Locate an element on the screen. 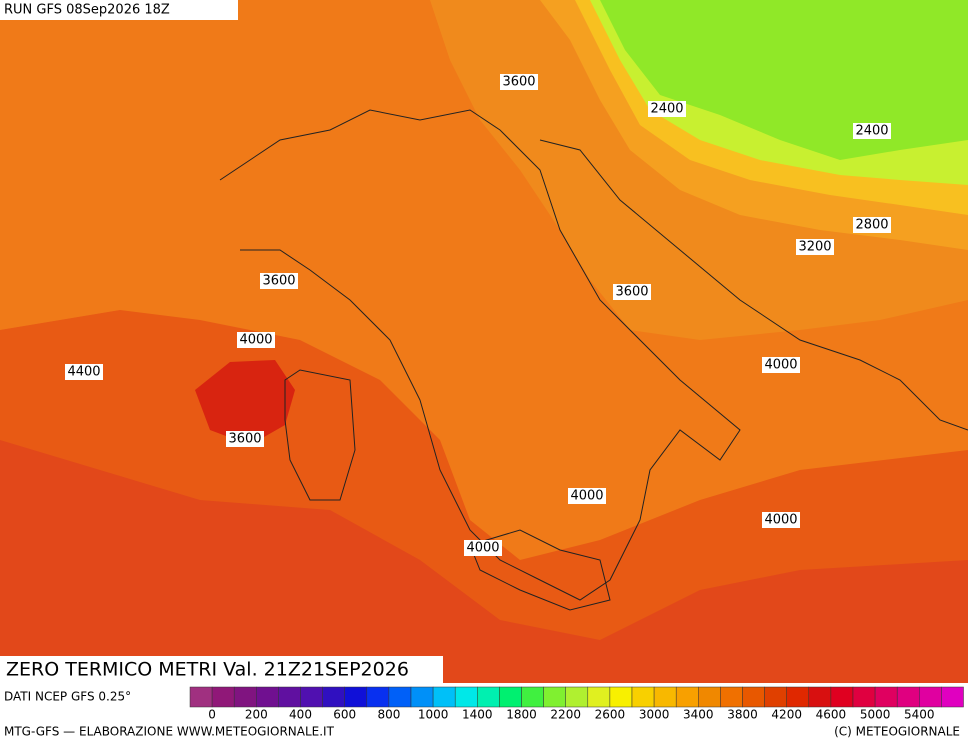  legend-label: 4200 is located at coordinates (786, 715).